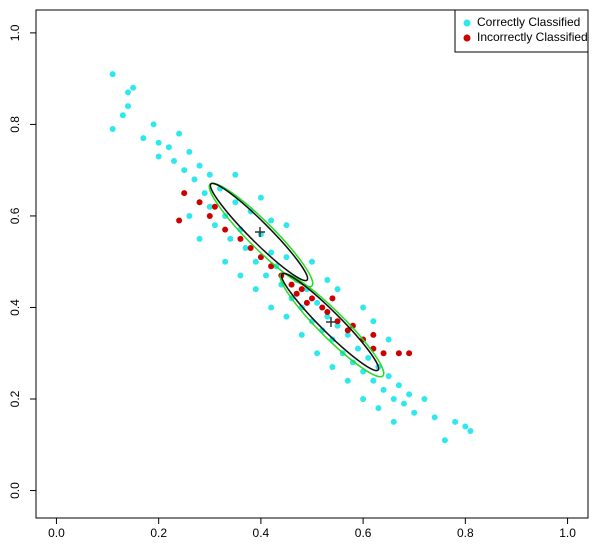 The height and width of the screenshot is (546, 598). What do you see at coordinates (261, 533) in the screenshot?
I see `x-tick-label: 0.4` at bounding box center [261, 533].